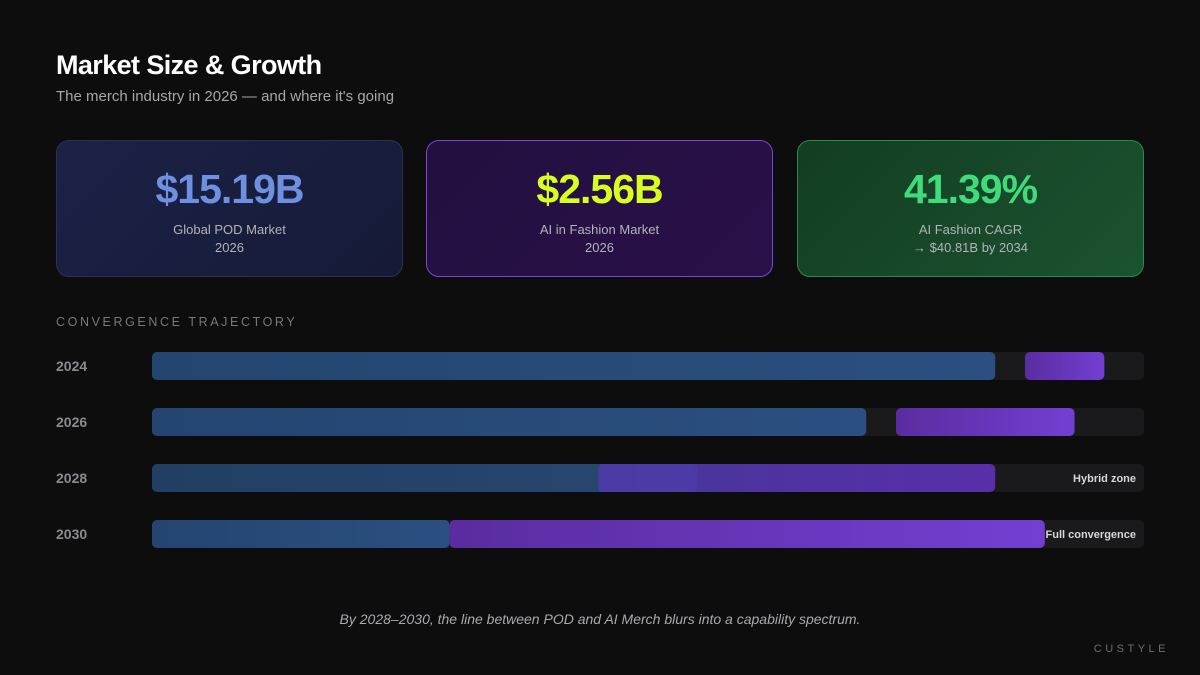 The height and width of the screenshot is (675, 1200). Describe the element at coordinates (71, 366) in the screenshot. I see `year-label-2024: 2024` at that location.